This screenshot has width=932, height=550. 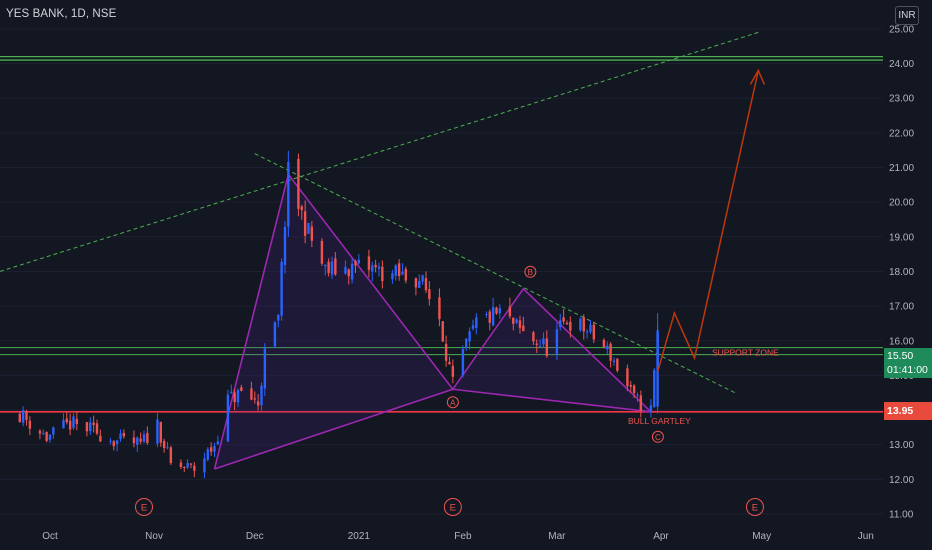 I want to click on time-tick-label: Jun, so click(x=866, y=536).